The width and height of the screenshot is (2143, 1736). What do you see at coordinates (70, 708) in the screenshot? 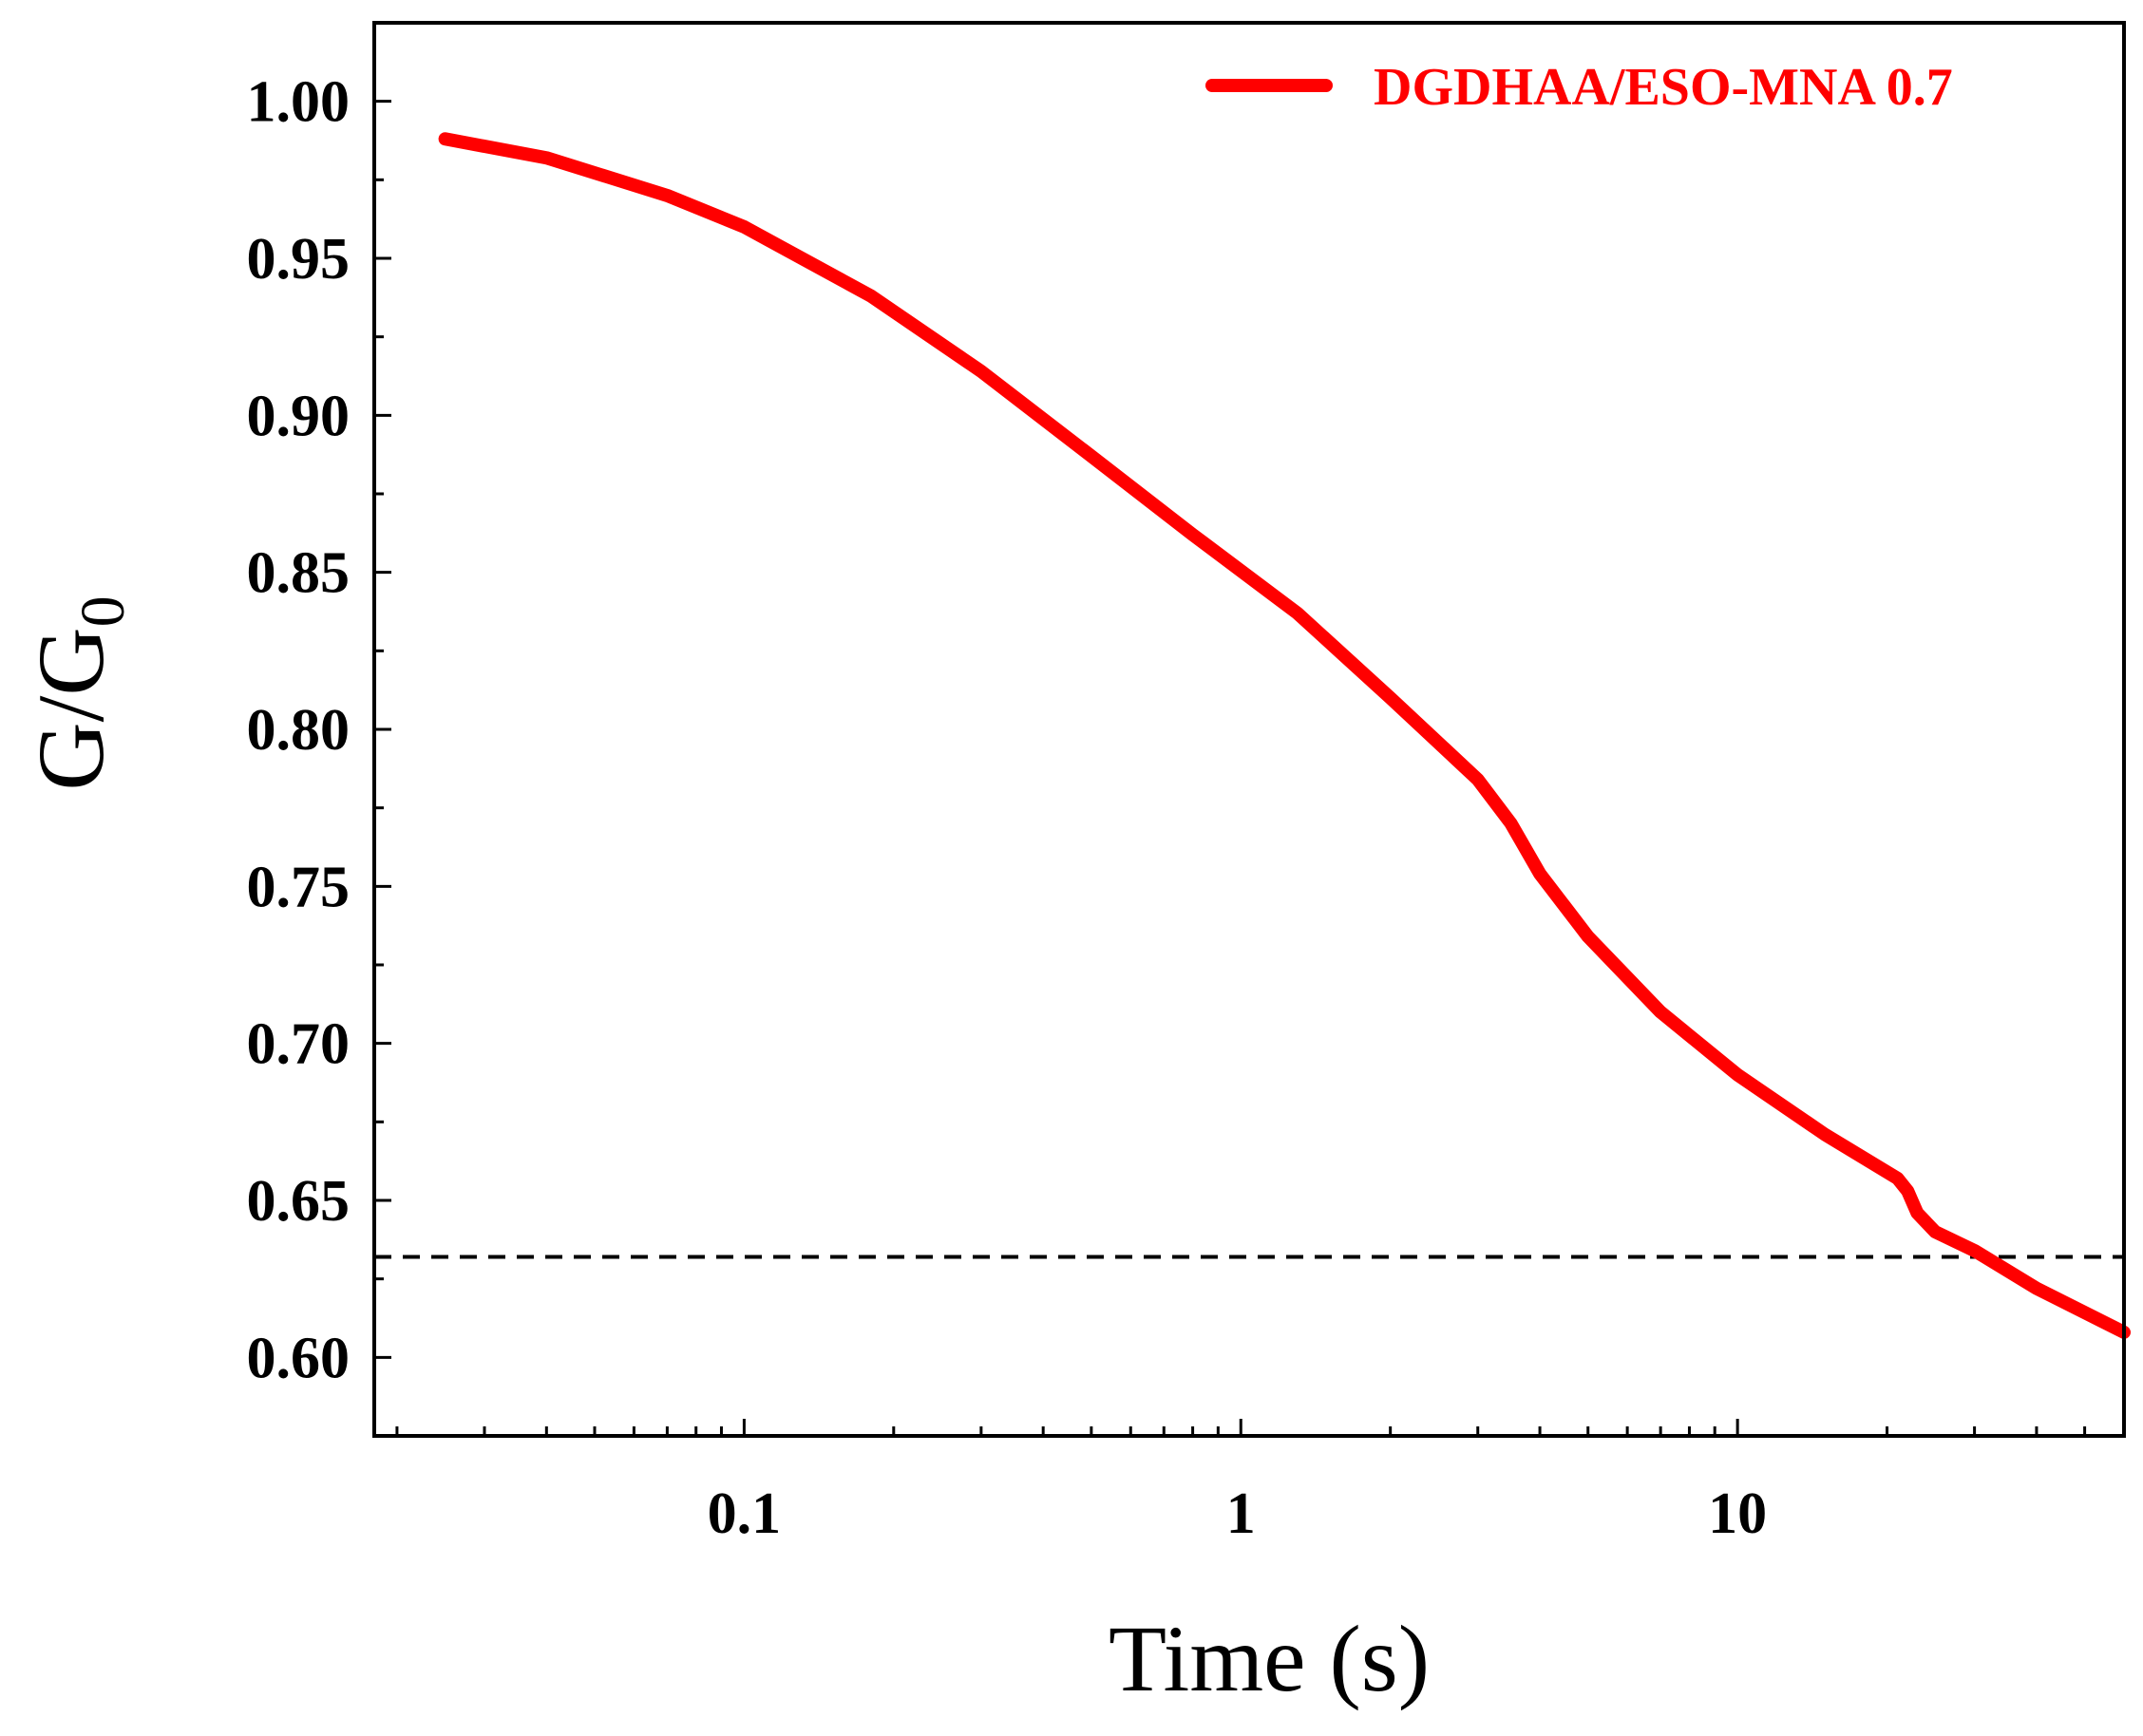
I see `y-axis-title-main: G/G` at bounding box center [70, 708].